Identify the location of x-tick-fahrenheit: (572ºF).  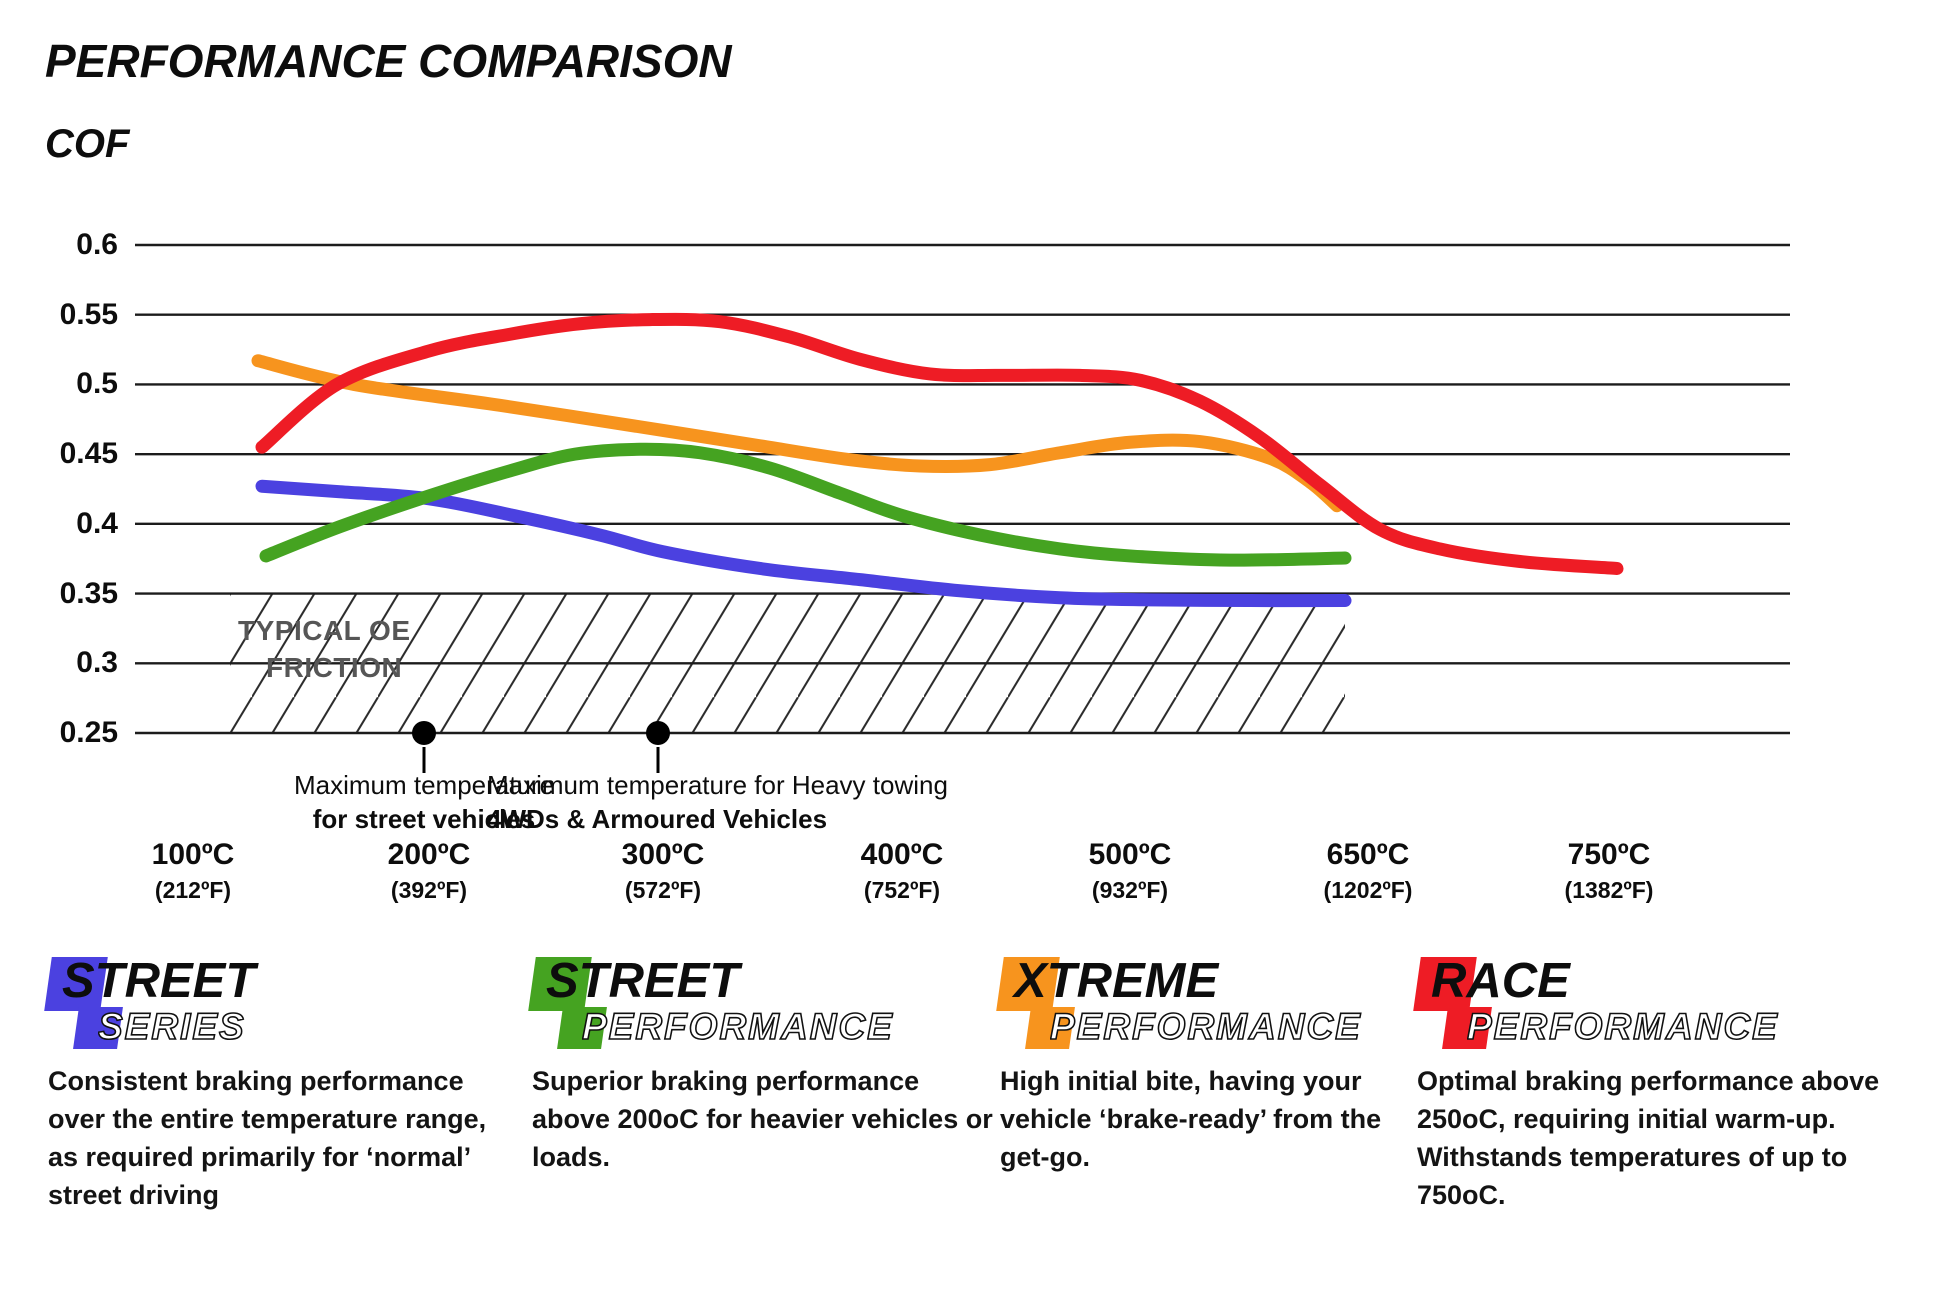
(663, 890).